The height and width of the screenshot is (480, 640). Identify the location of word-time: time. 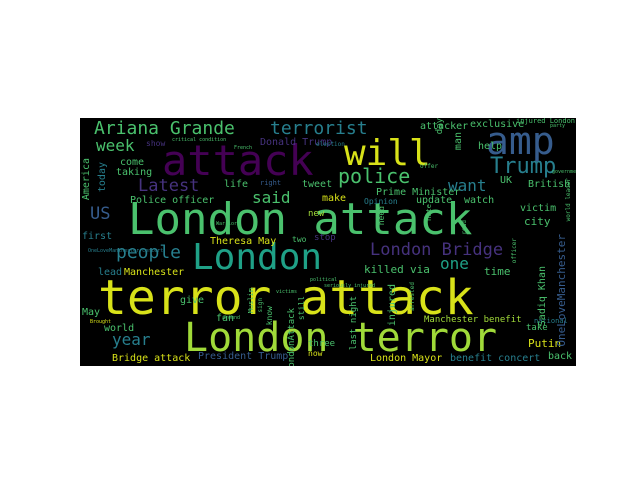
(497, 271).